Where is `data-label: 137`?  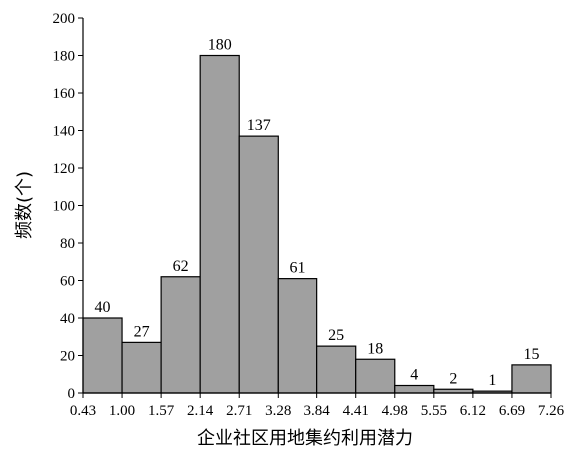 data-label: 137 is located at coordinates (259, 125).